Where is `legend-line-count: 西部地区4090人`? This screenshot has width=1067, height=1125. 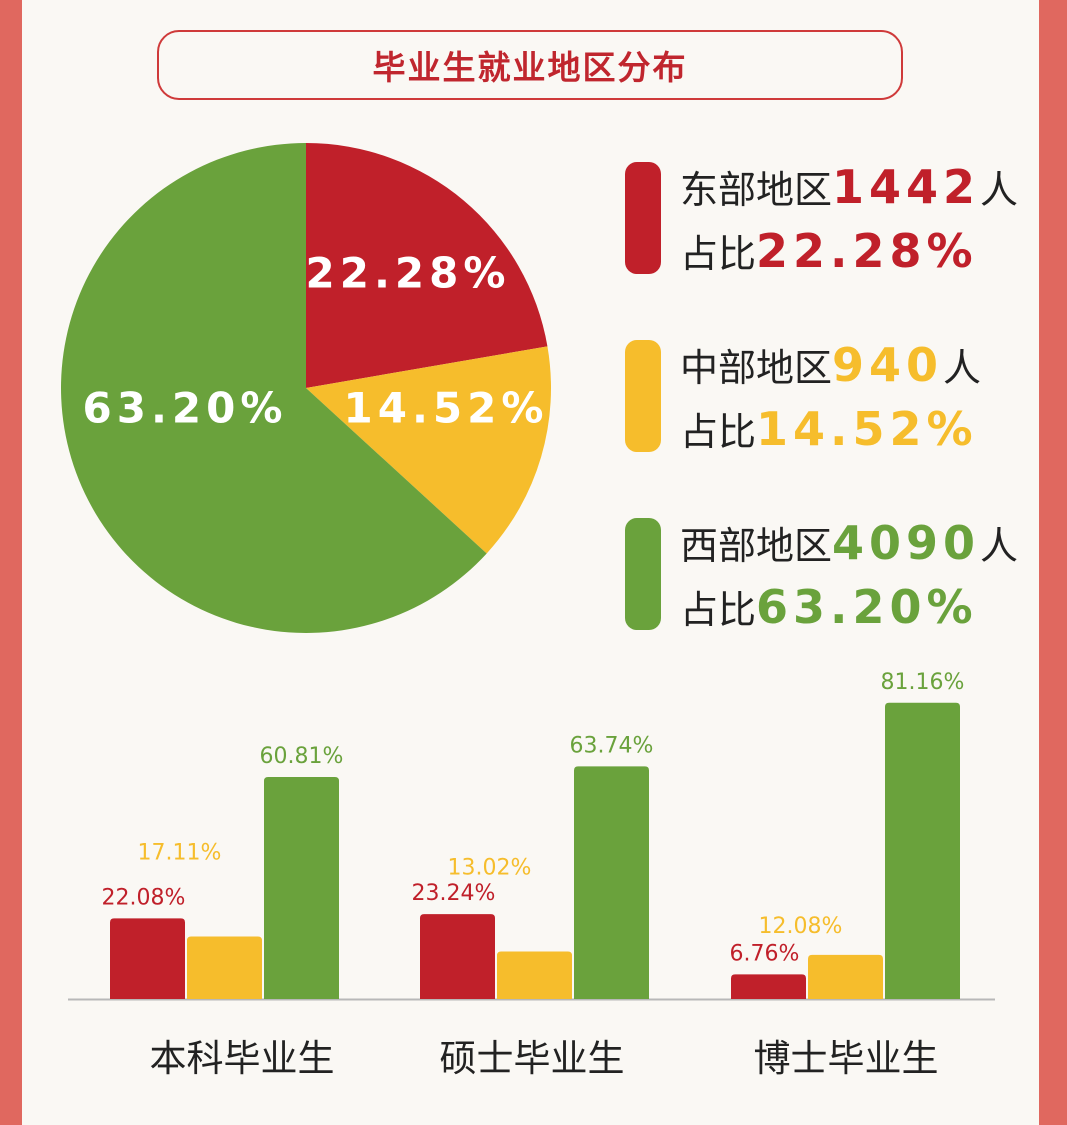 legend-line-count: 西部地区4090人 is located at coordinates (849, 543).